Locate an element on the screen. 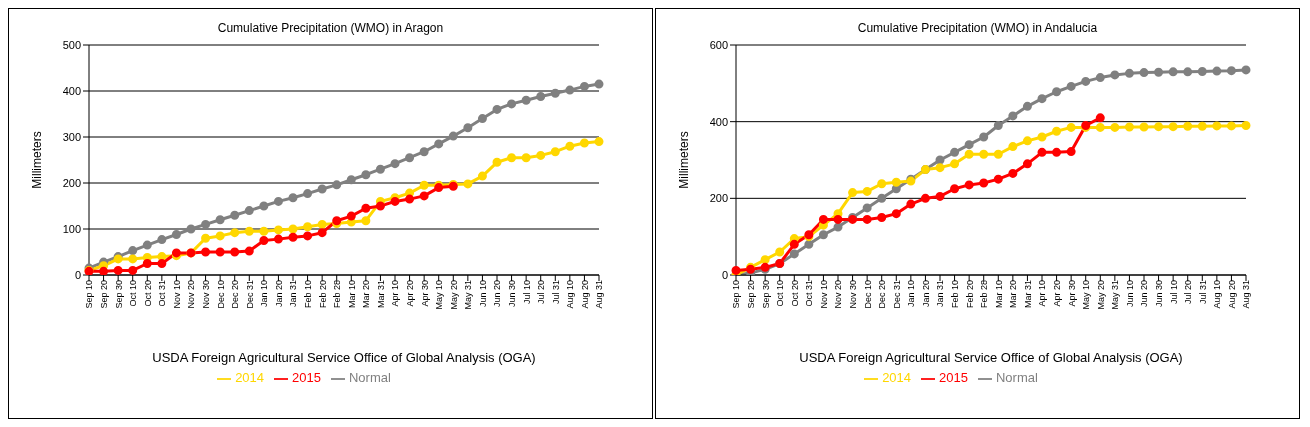  y-tick-label: 500 is located at coordinates (71, 44).